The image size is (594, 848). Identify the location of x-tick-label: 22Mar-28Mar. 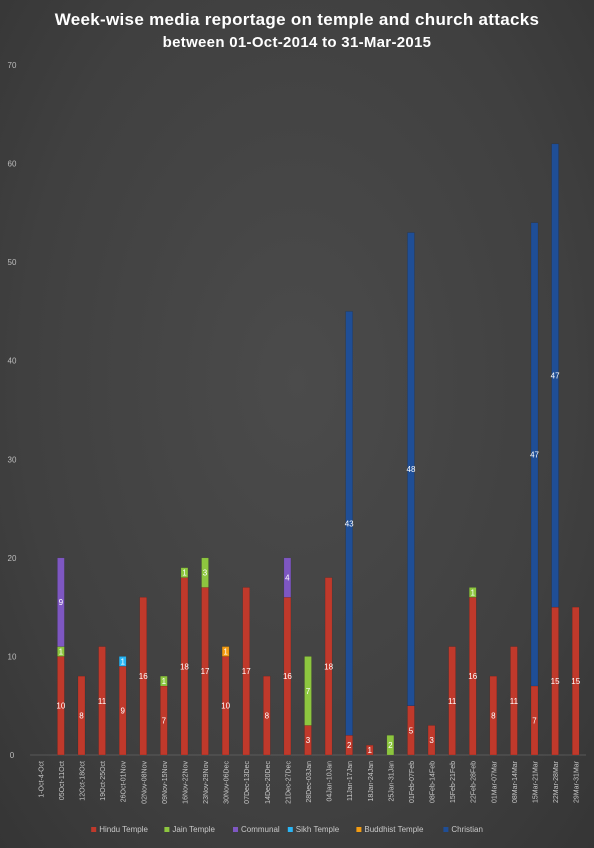
(556, 781).